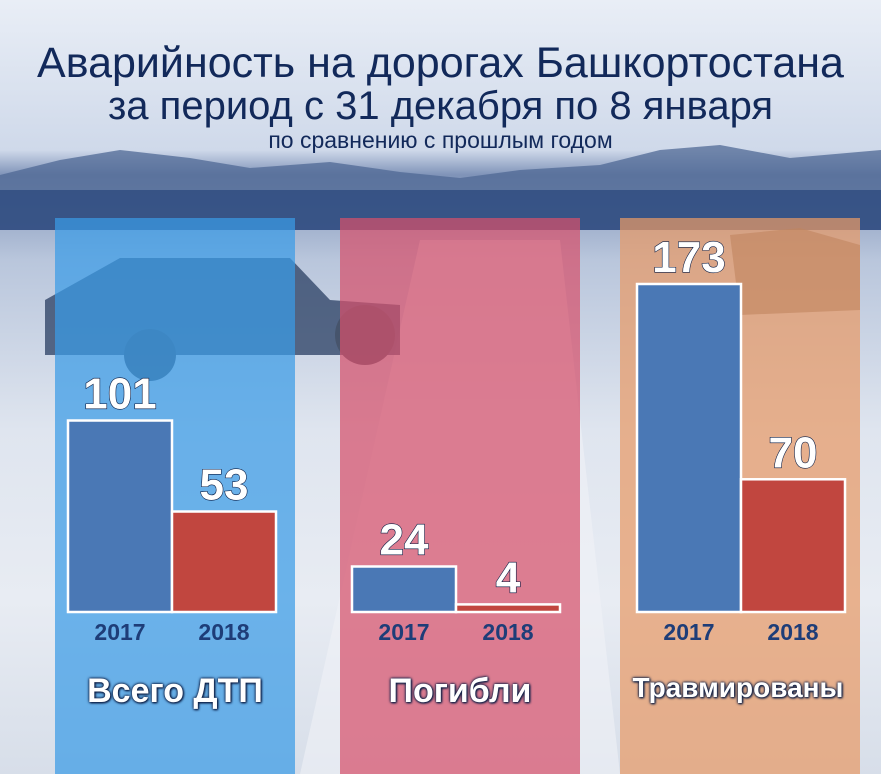 The image size is (881, 774). I want to click on tick-label-deaths-2017: 2017, so click(403, 632).